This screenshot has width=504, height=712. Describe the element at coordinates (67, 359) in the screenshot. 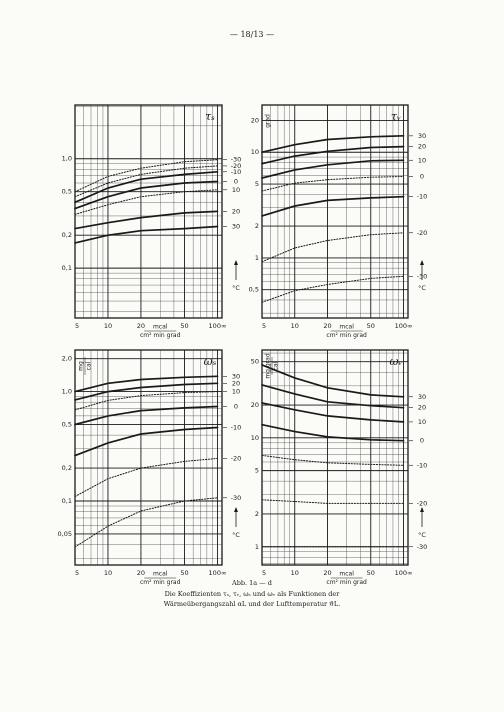

I see `y-tick-label: 2,0` at that location.